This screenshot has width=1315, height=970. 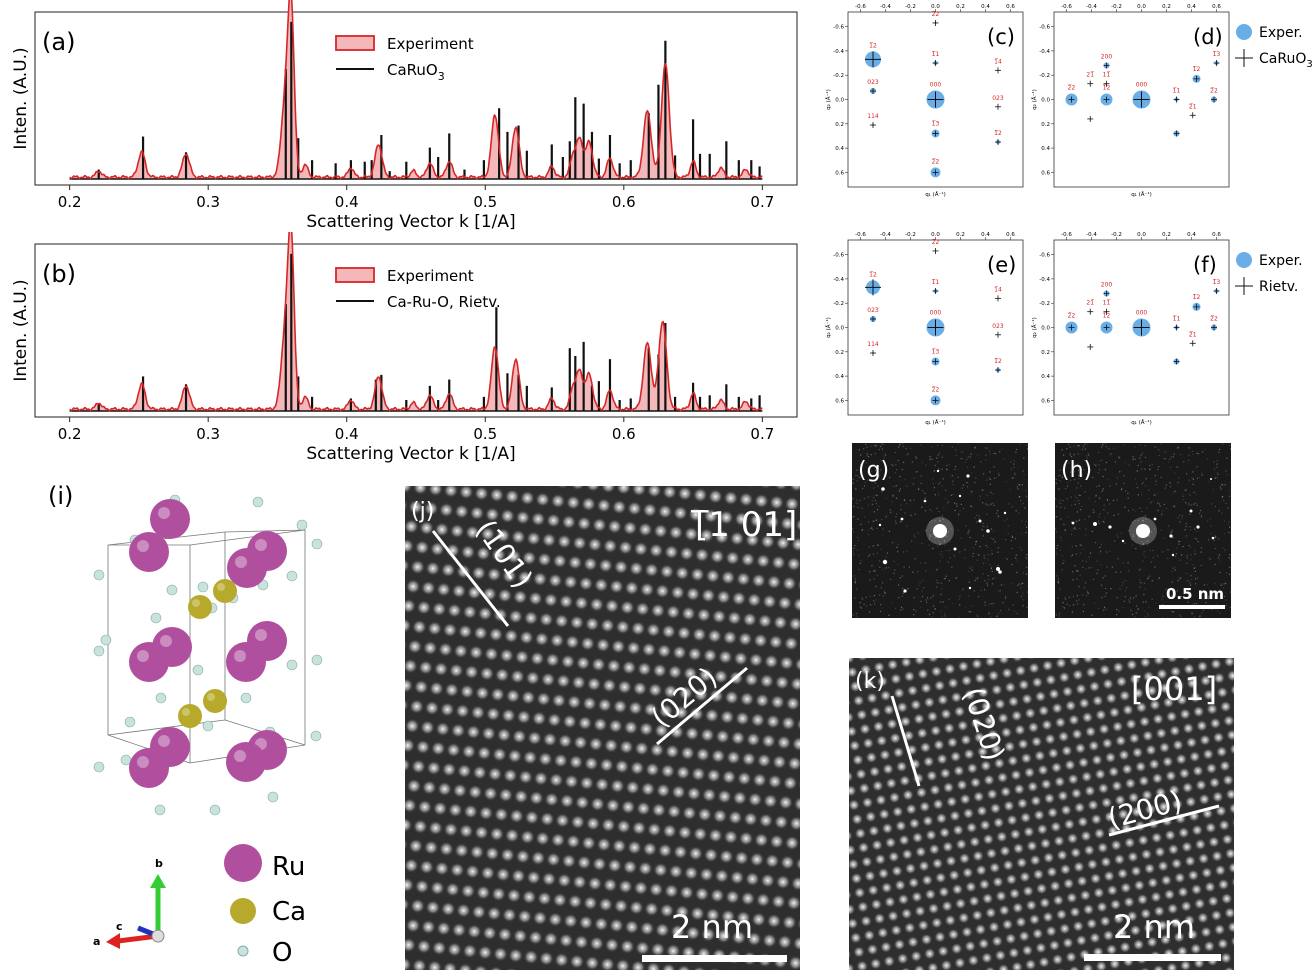 What do you see at coordinates (828, 327) in the screenshot?
I see `y-axis-label: q₂ (Å⁻¹)` at bounding box center [828, 327].